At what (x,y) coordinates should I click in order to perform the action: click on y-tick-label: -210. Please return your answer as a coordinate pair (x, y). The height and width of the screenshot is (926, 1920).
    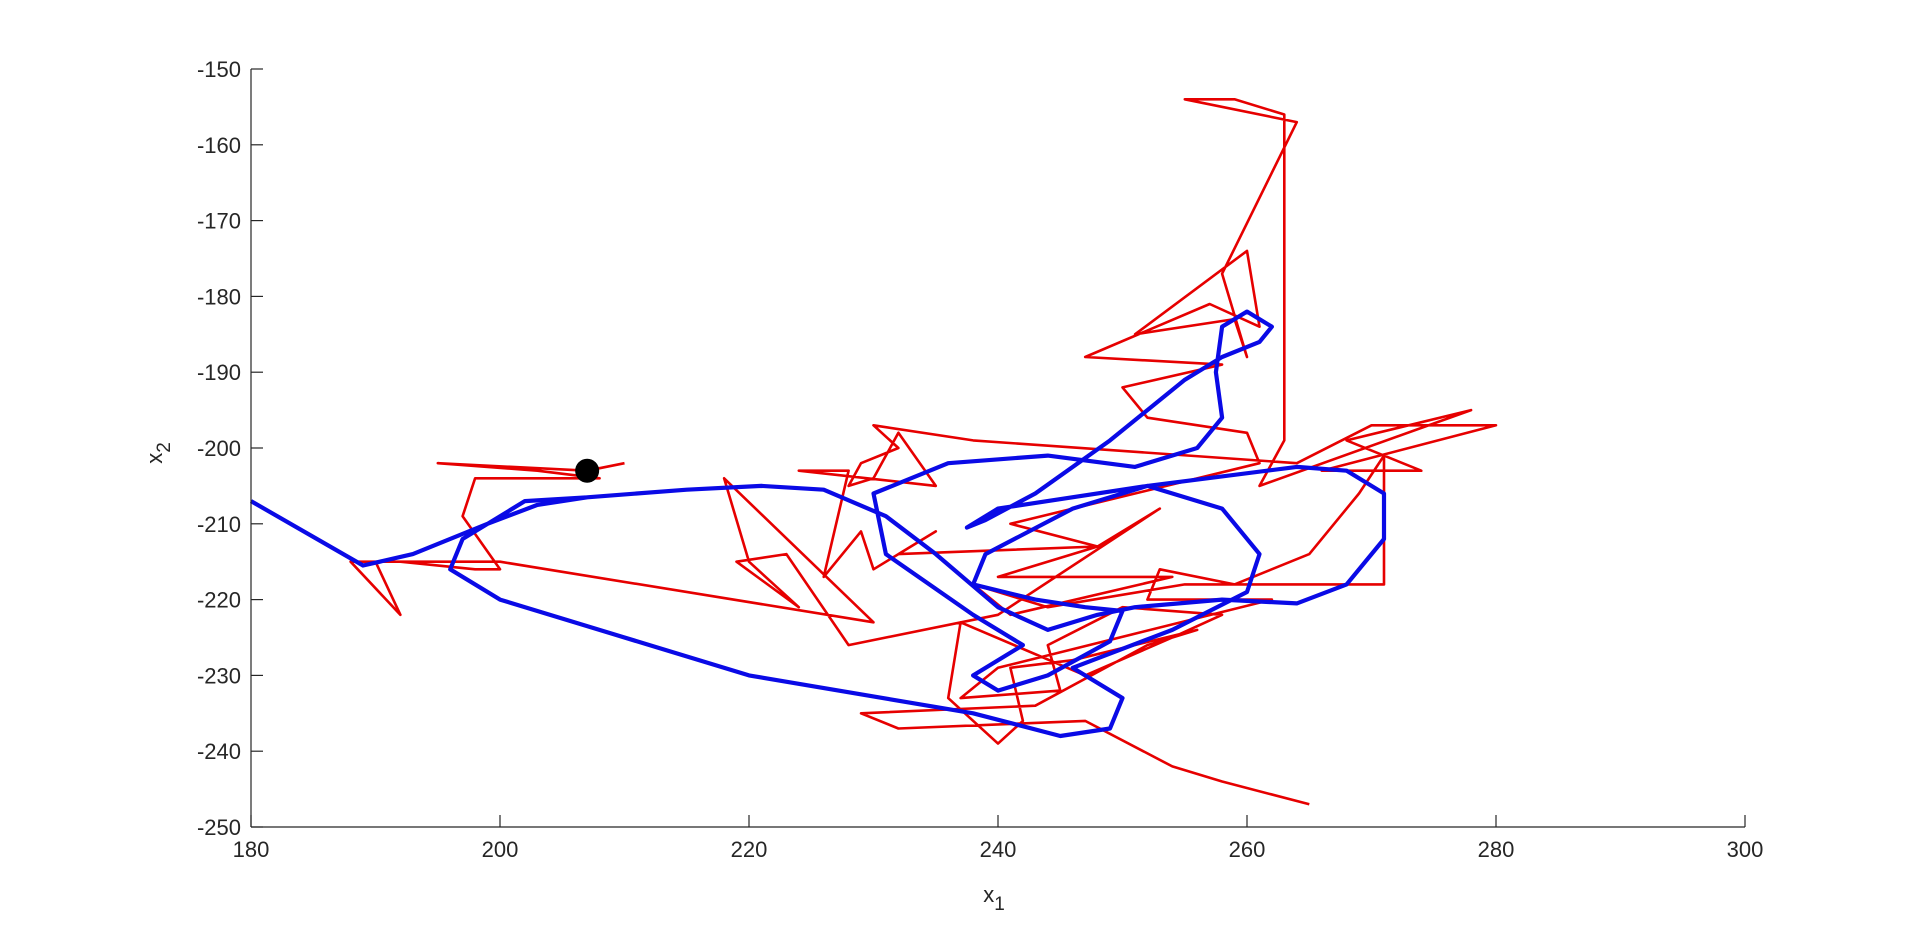
    Looking at the image, I should click on (219, 524).